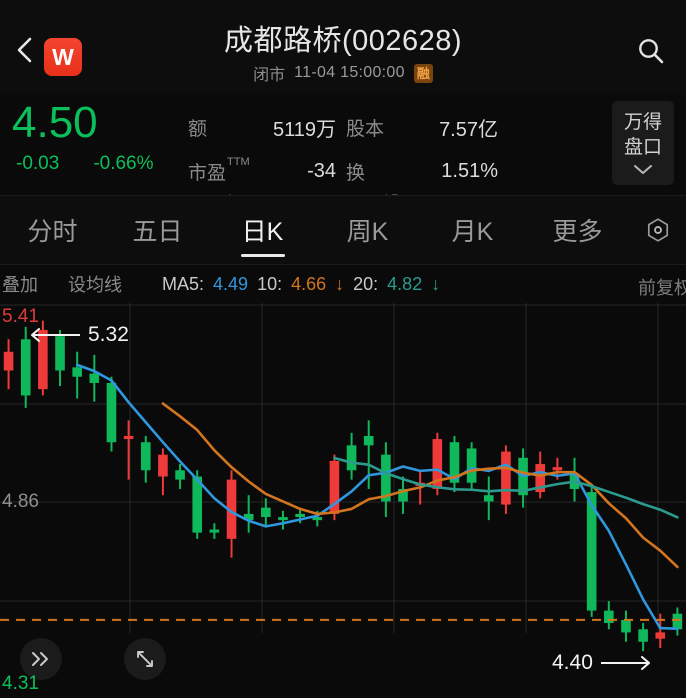 The height and width of the screenshot is (698, 686). I want to click on wind-button-line2: 盘口, so click(642, 147).